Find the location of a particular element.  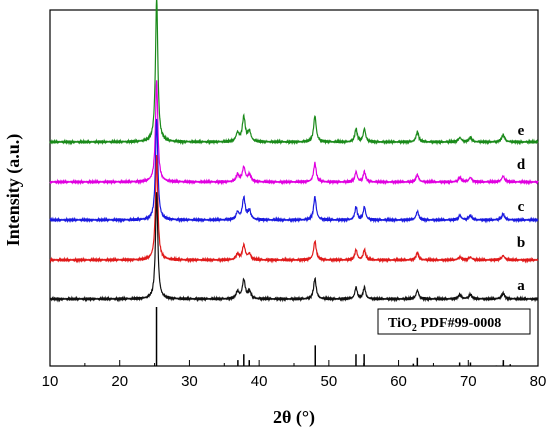

x-tick-label: 20 is located at coordinates (119, 381).